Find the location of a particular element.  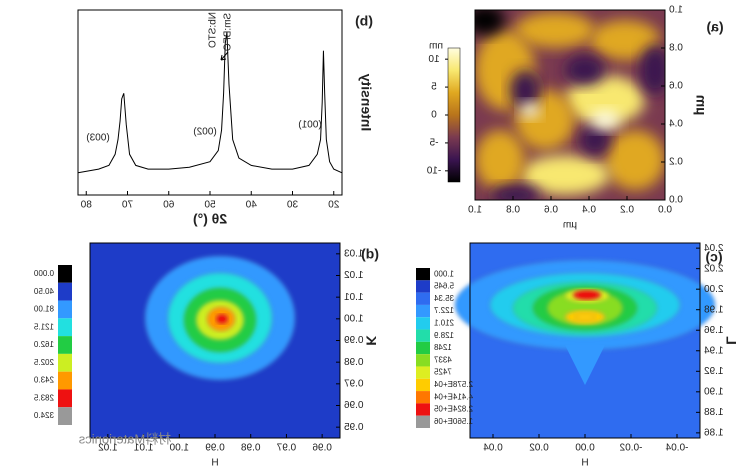

colorbar-label: 324.0 is located at coordinates (43, 415).